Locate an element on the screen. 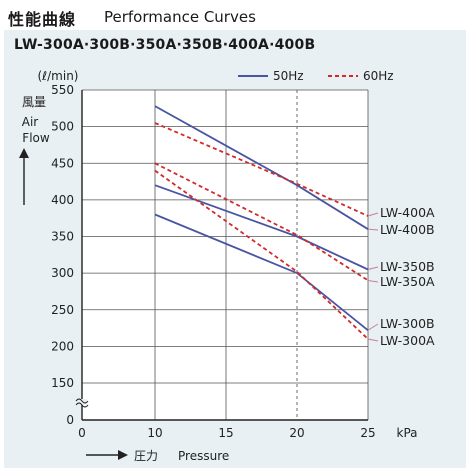 The height and width of the screenshot is (474, 474). y-title-en-2: Flow is located at coordinates (36, 138).